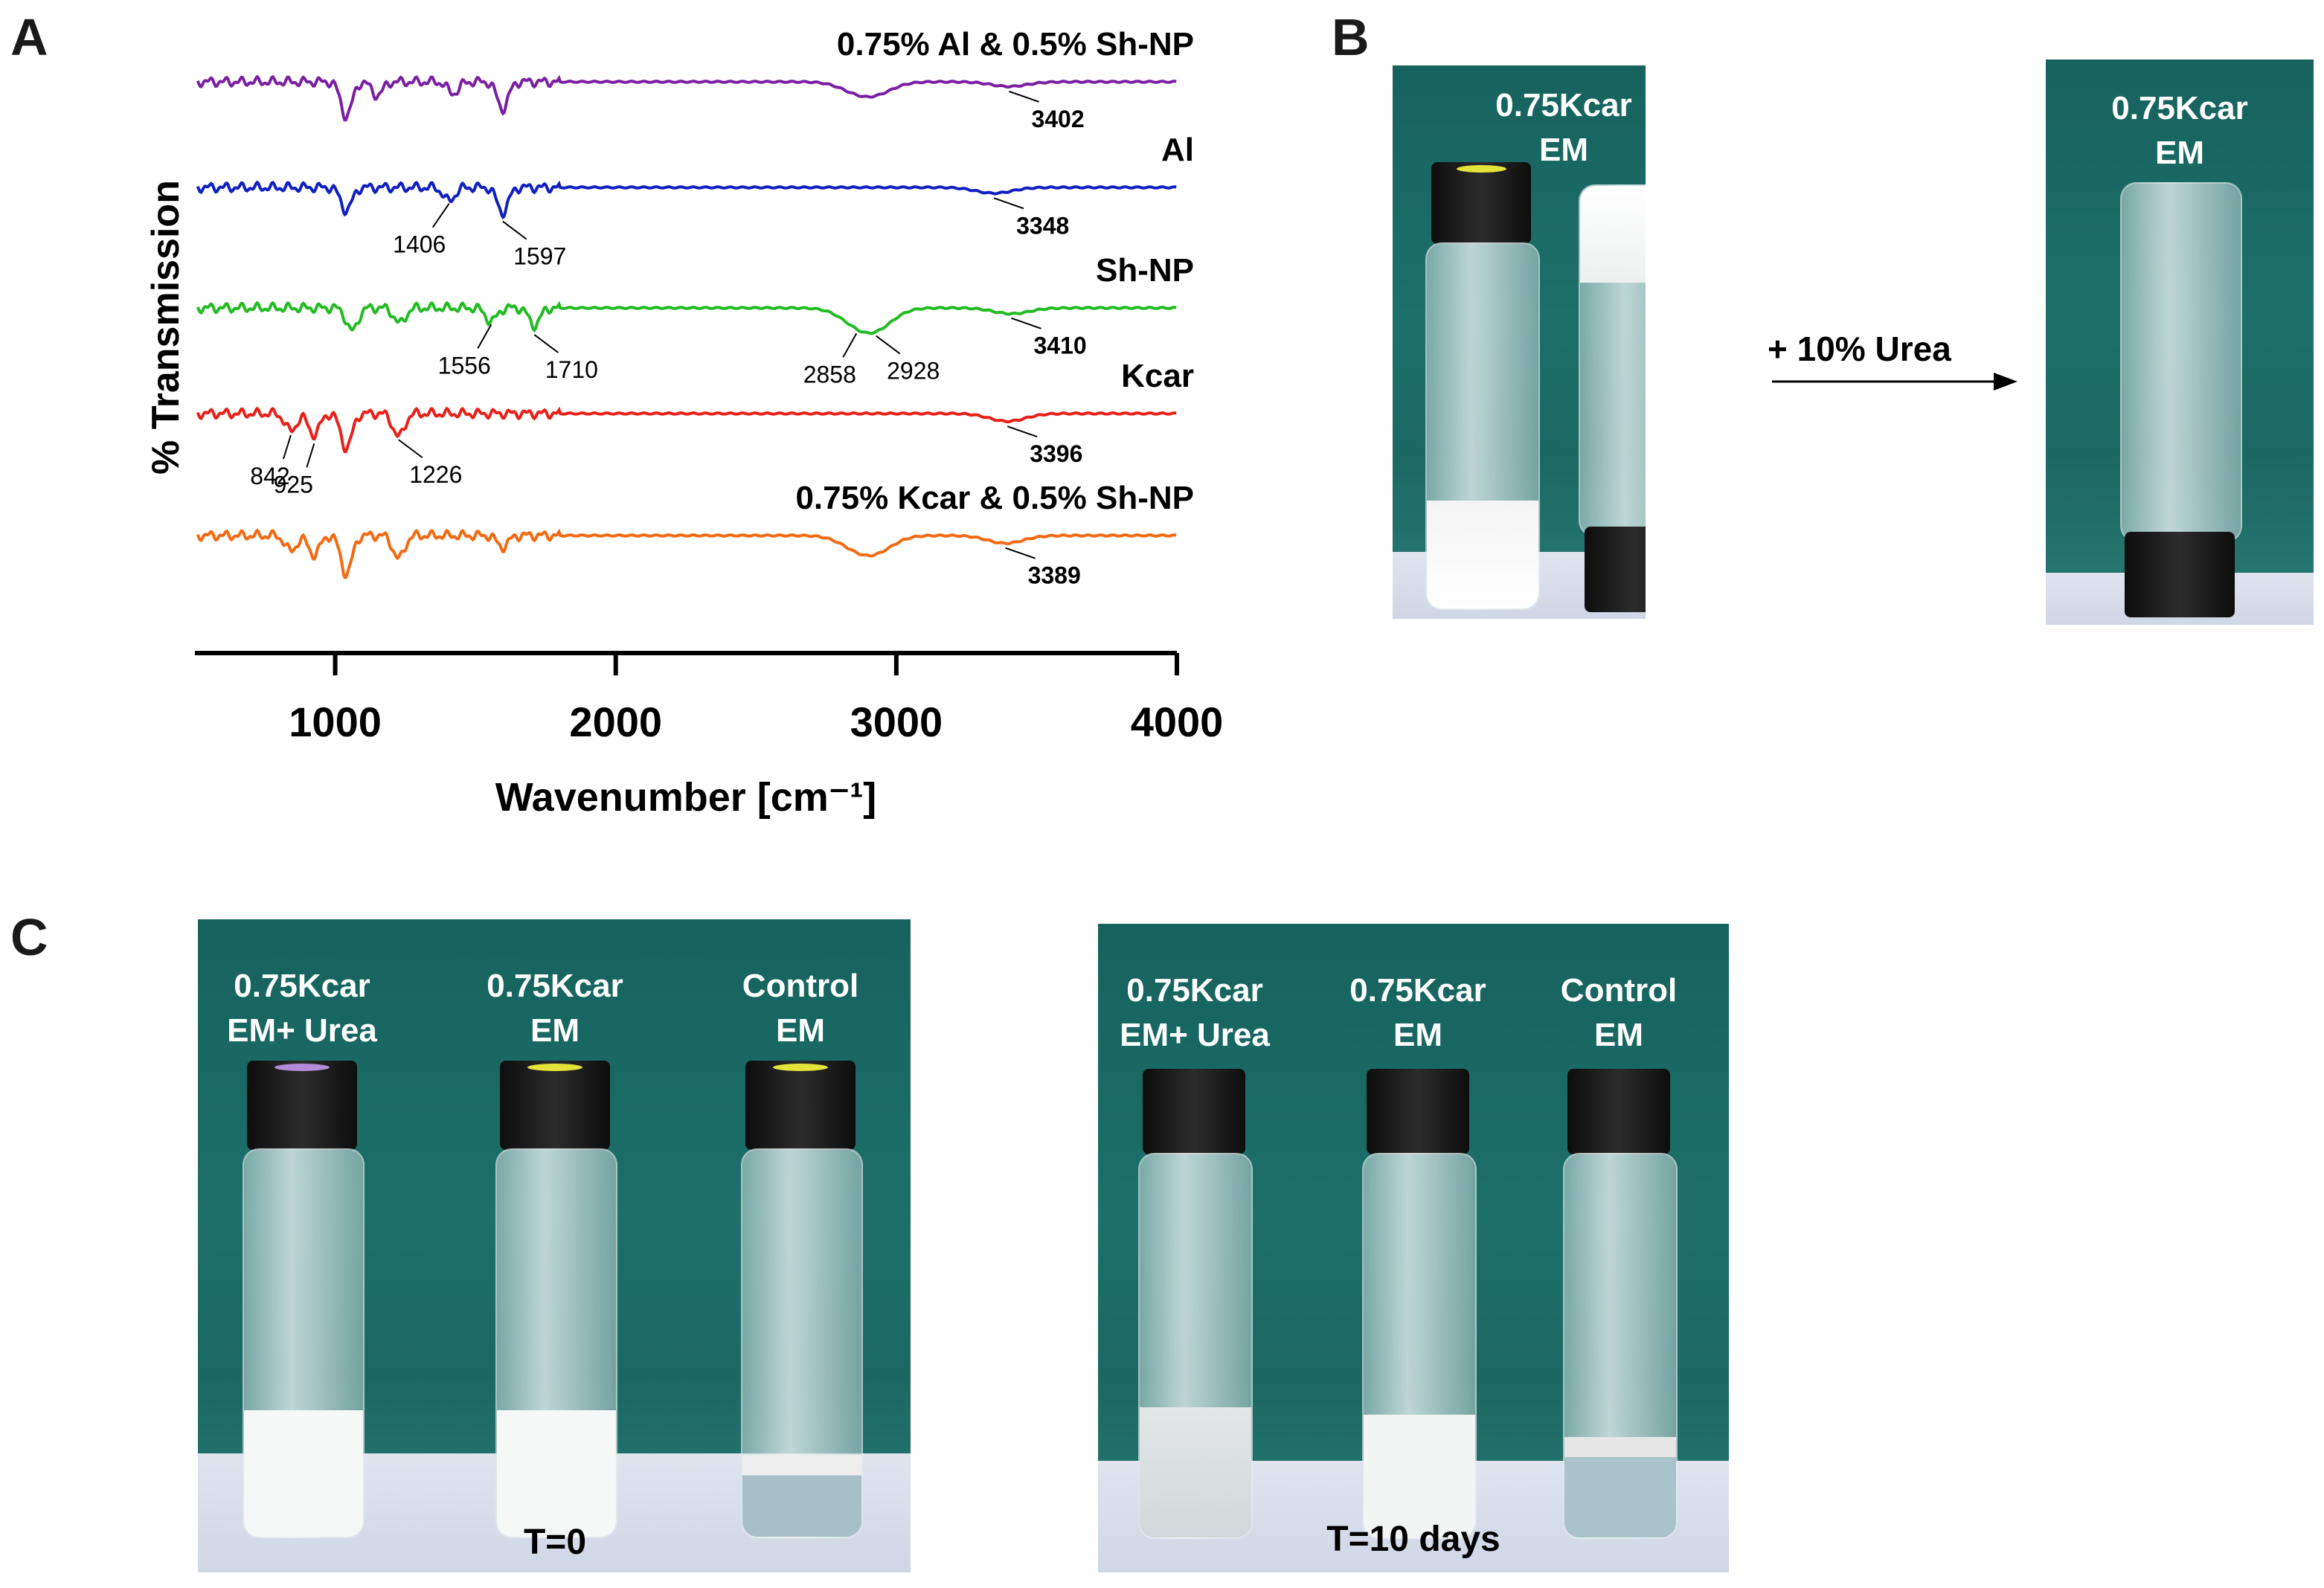 Image resolution: width=2324 pixels, height=1588 pixels. I want to click on series-label-3: Kcar, so click(1157, 376).